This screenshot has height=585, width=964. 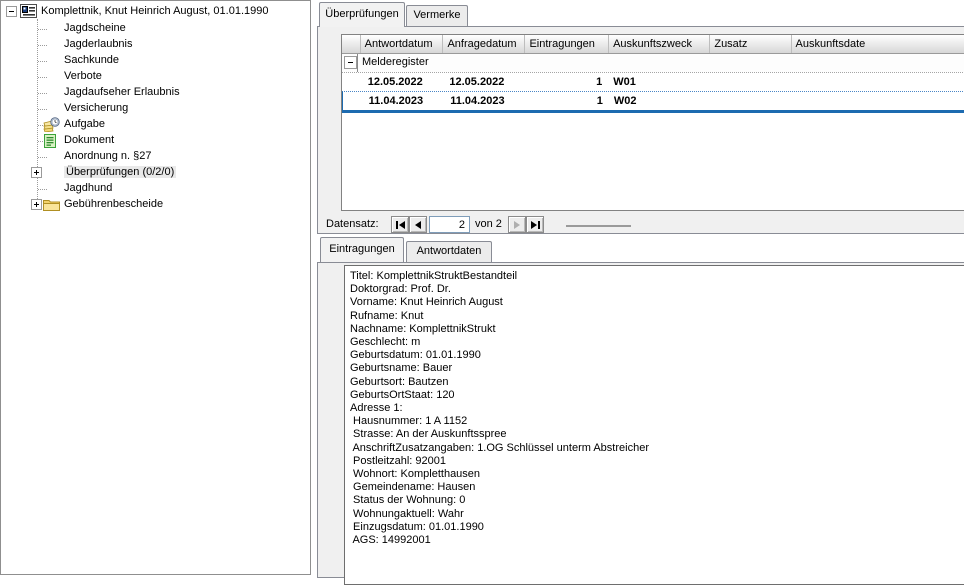 What do you see at coordinates (660, 44) in the screenshot?
I see `column-header-auskunftszweck: Auskunftszweck` at bounding box center [660, 44].